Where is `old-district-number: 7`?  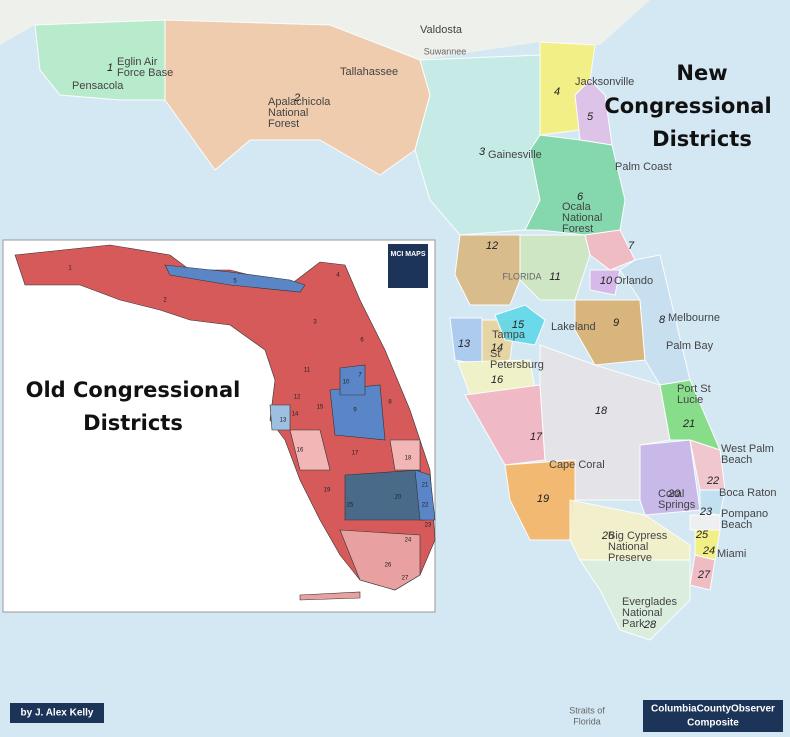
old-district-number: 7 is located at coordinates (360, 376).